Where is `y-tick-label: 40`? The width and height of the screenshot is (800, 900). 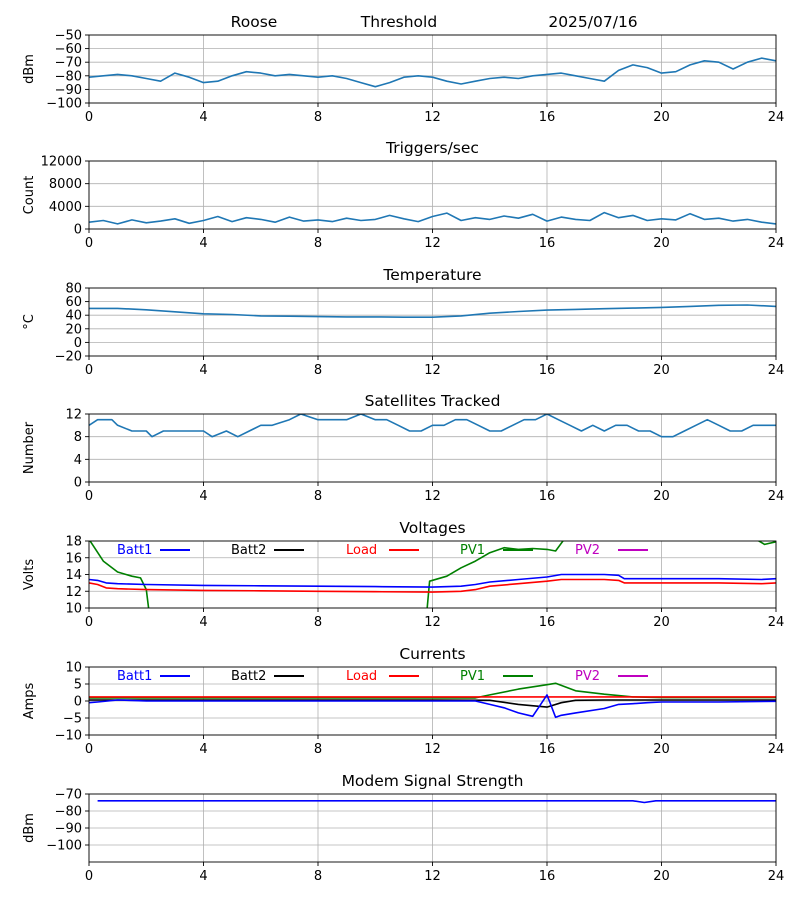
y-tick-label: 40 is located at coordinates (73, 316).